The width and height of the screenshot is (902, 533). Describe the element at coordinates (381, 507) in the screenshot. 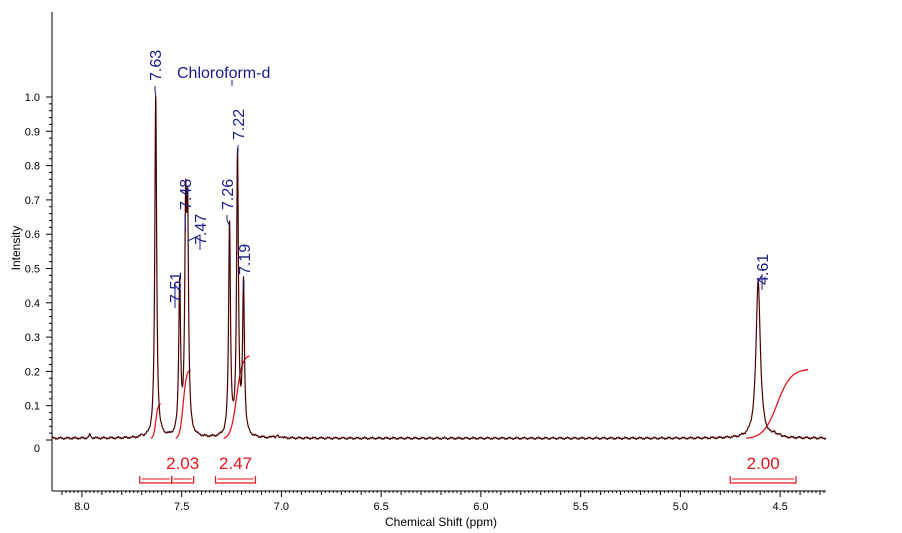

I see `x-tick-label: 6.5` at that location.